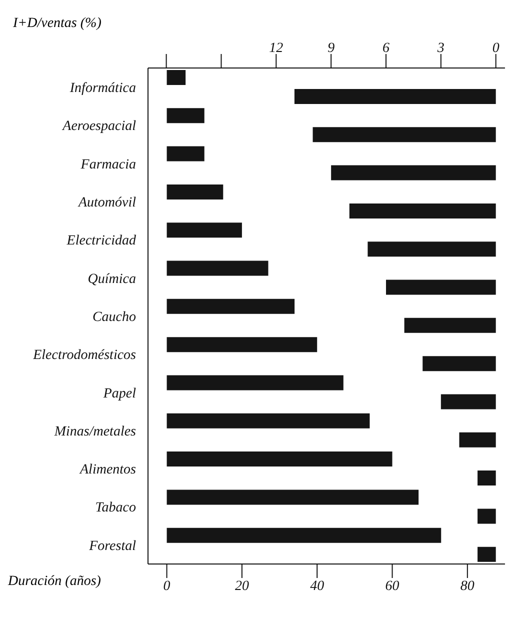 This screenshot has width=520, height=622. What do you see at coordinates (115, 508) in the screenshot?
I see `y-tick-label: Tabaco` at bounding box center [115, 508].